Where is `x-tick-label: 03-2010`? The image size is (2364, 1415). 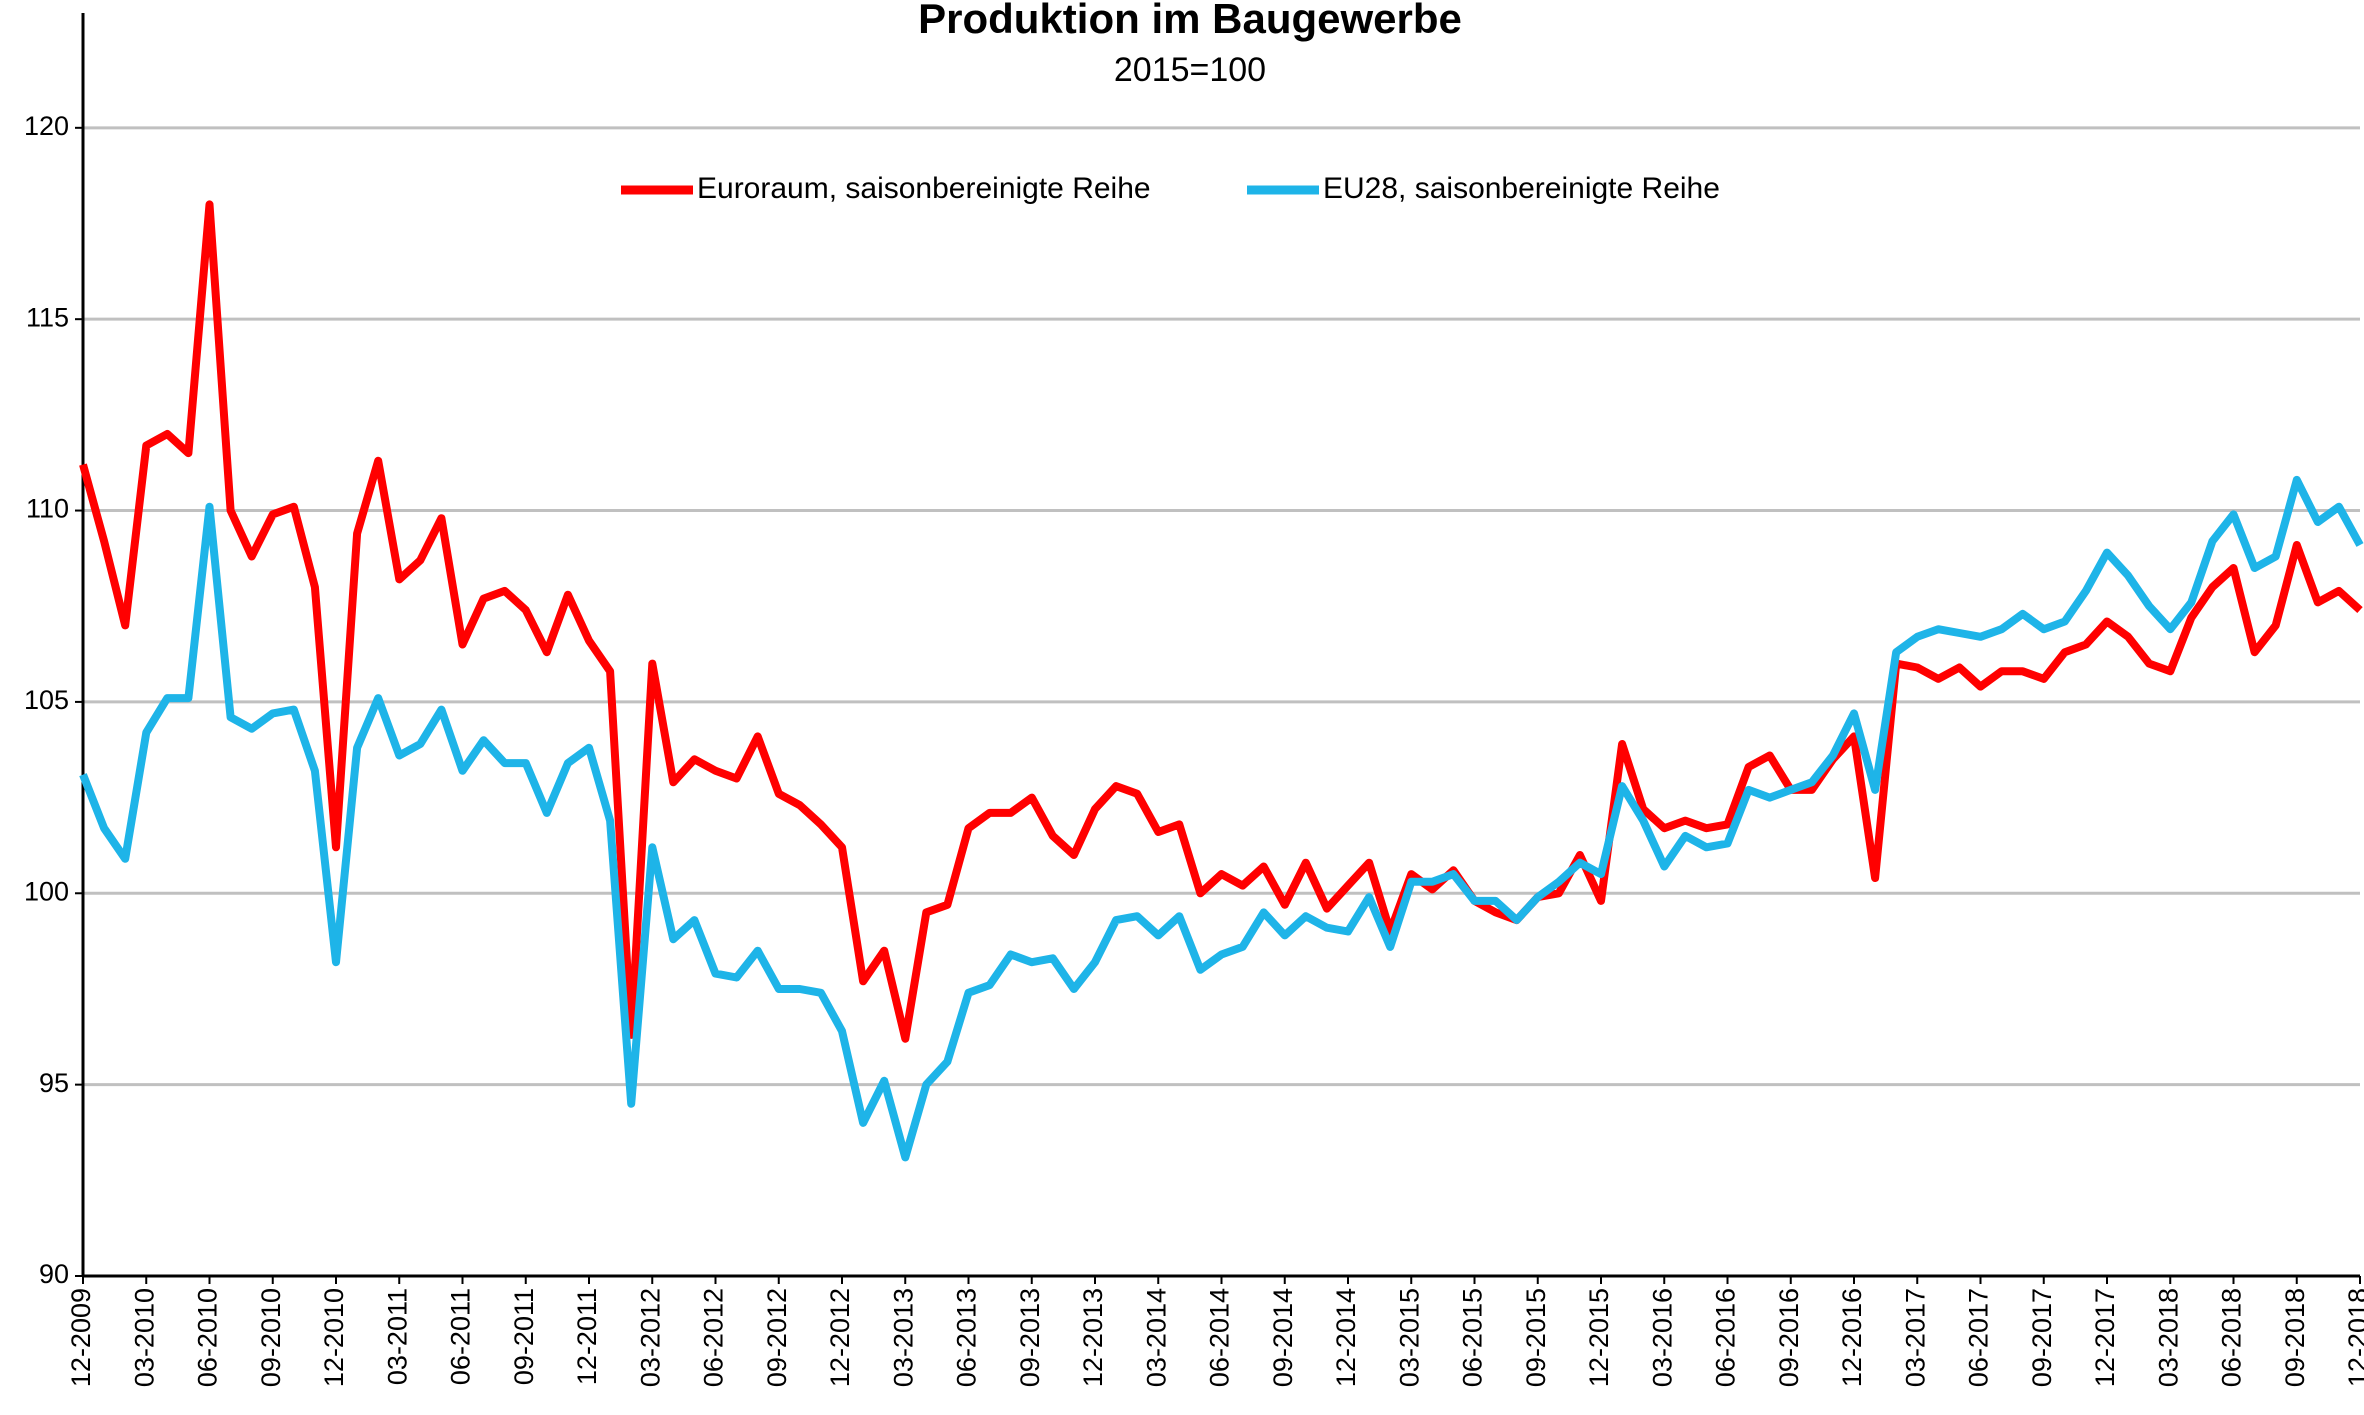
x-tick-label: 03-2010 is located at coordinates (144, 1337).